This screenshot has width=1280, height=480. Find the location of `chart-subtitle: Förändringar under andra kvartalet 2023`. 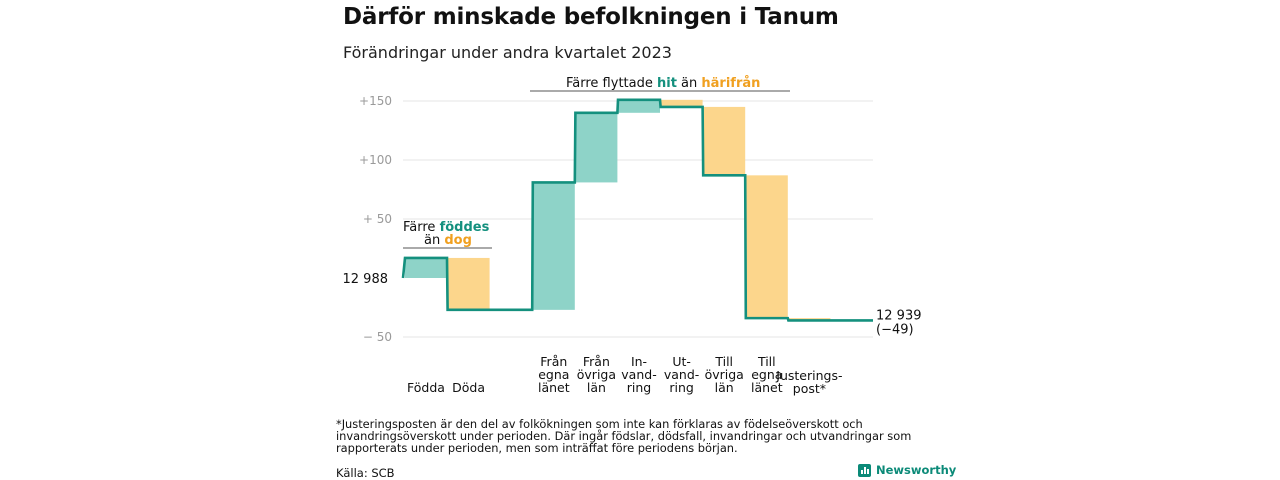

chart-subtitle: Förändringar under andra kvartalet 2023 is located at coordinates (507, 52).